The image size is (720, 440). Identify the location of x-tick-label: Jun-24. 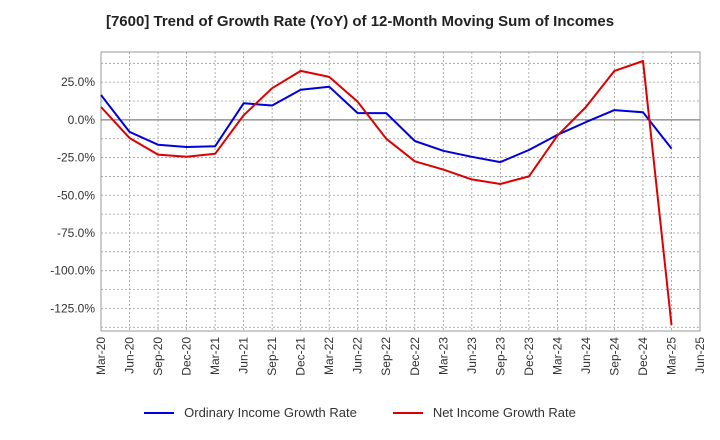
(586, 355).